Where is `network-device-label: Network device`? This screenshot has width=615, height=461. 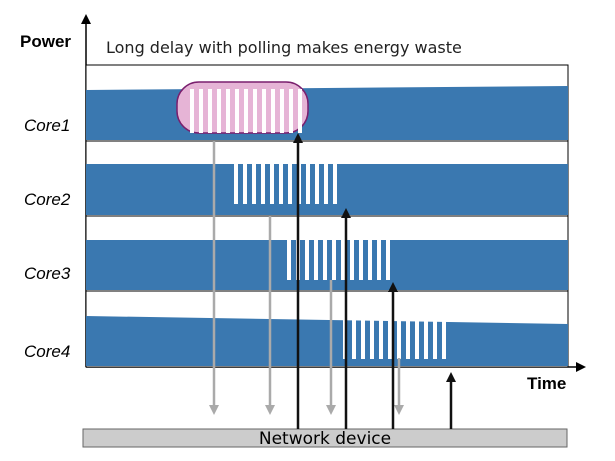
network-device-label: Network device is located at coordinates (325, 439).